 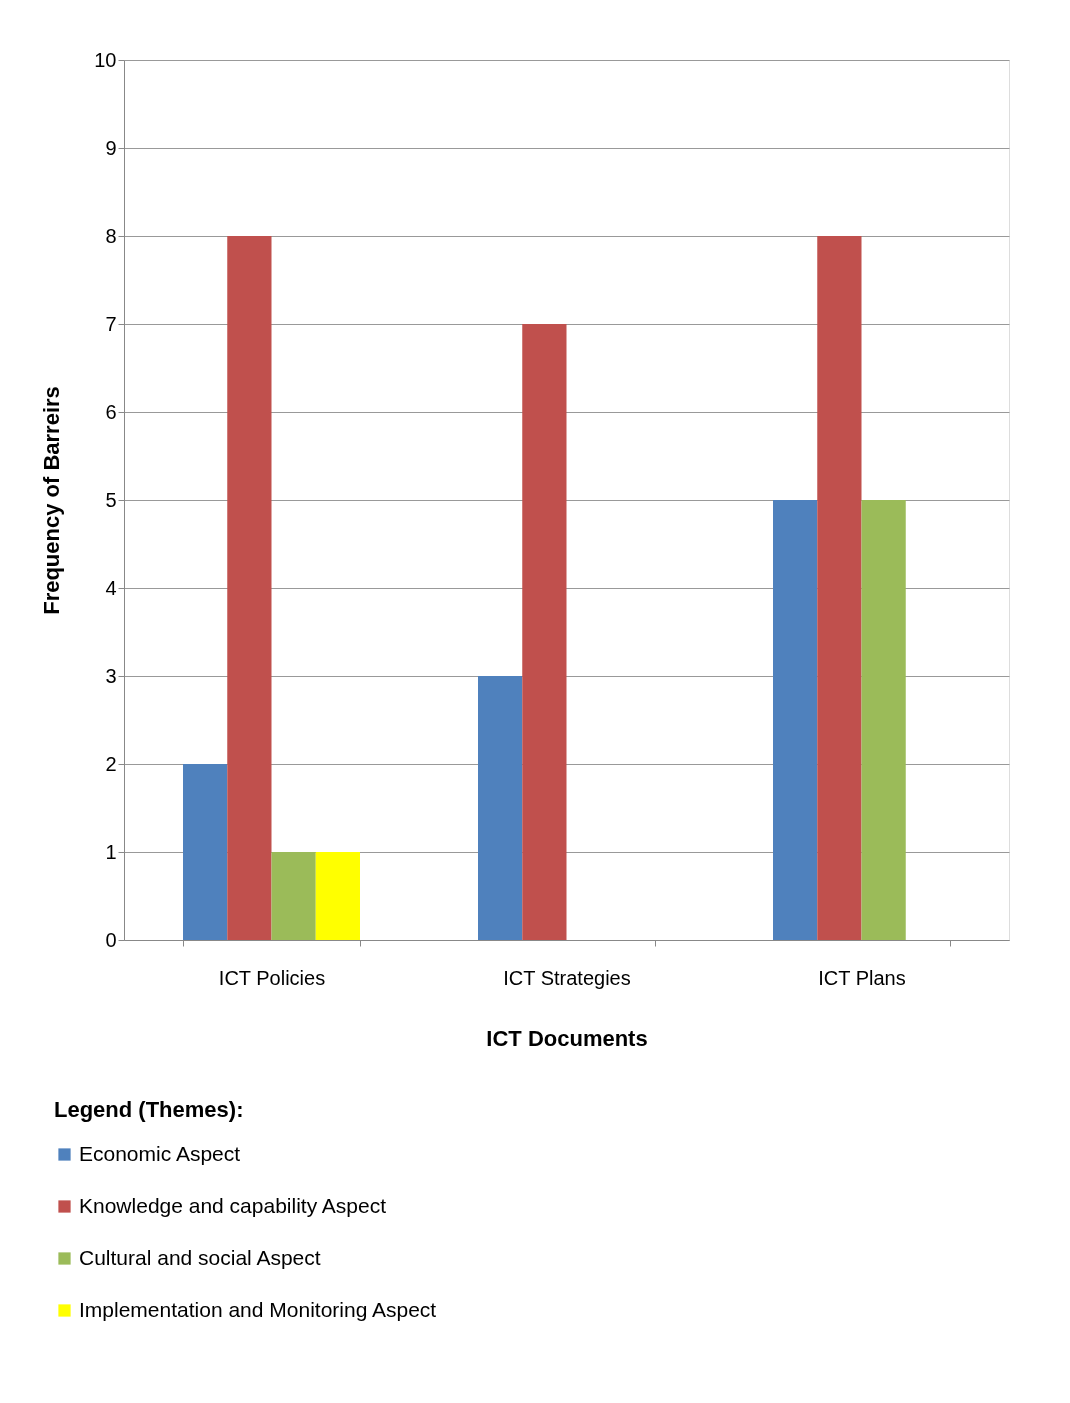 What do you see at coordinates (111, 235) in the screenshot?
I see `y-tick-label: 8` at bounding box center [111, 235].